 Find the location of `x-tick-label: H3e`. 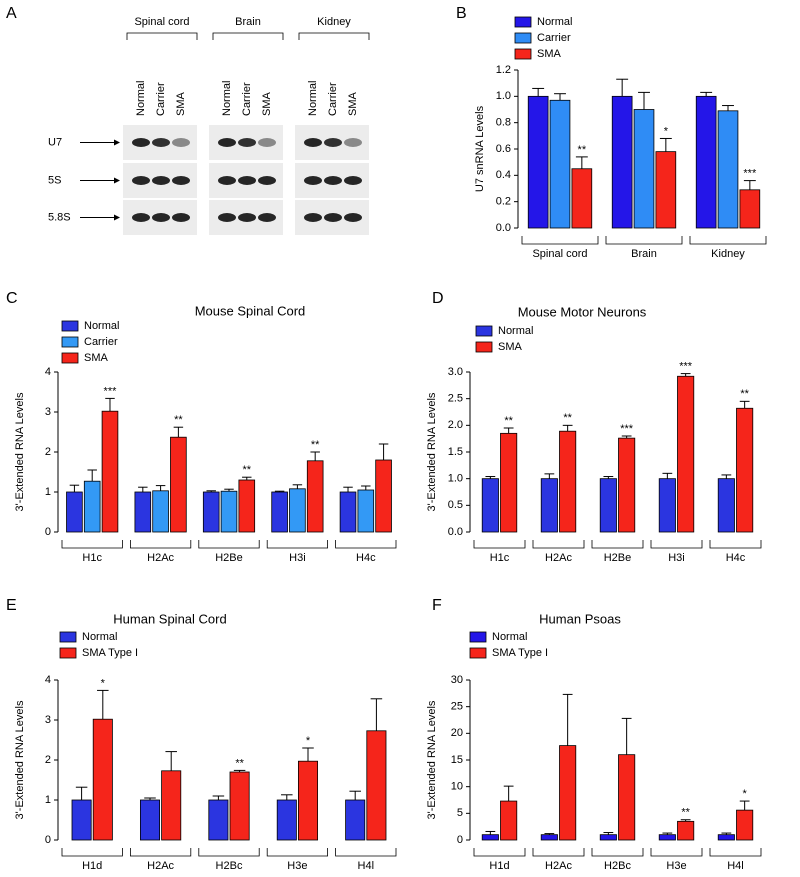

x-tick-label: H3e is located at coordinates (297, 866).